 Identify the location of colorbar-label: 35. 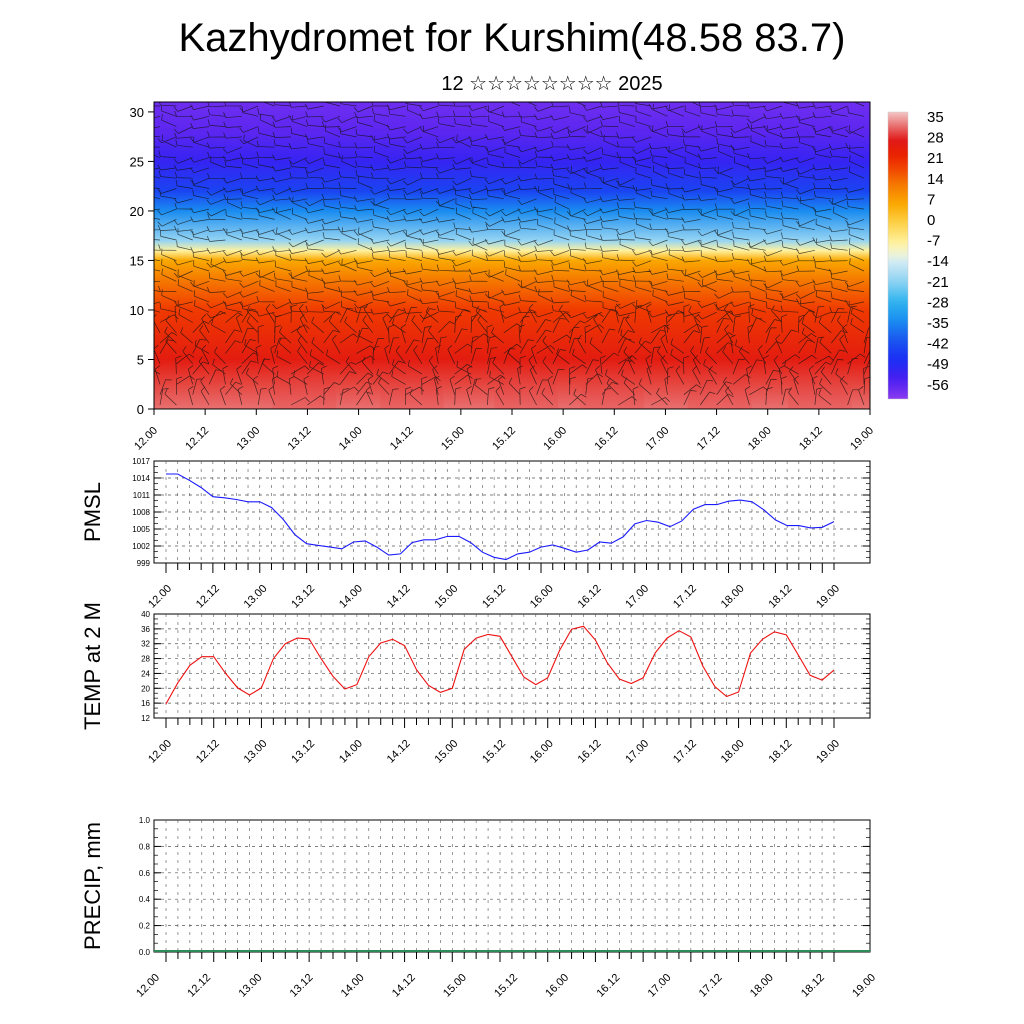
(935, 117).